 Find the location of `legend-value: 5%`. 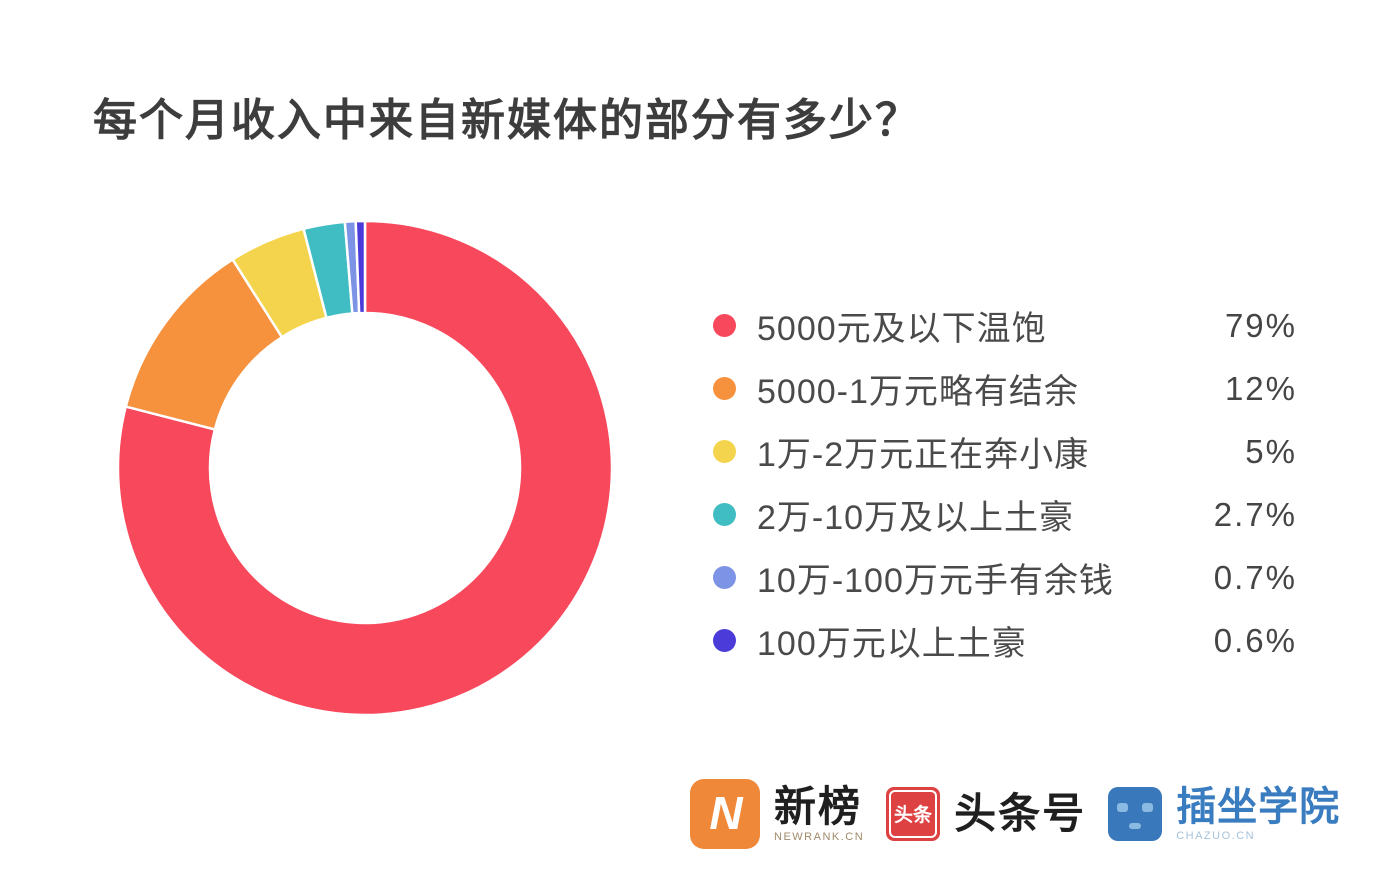

legend-value: 5% is located at coordinates (1271, 451).